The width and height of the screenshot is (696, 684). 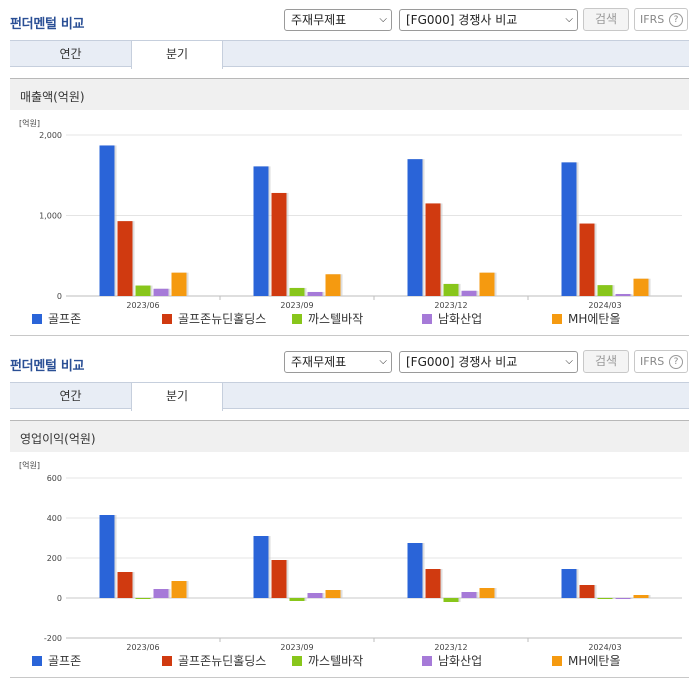 I want to click on chart-title: 매출액(억원), so click(x=52, y=97).